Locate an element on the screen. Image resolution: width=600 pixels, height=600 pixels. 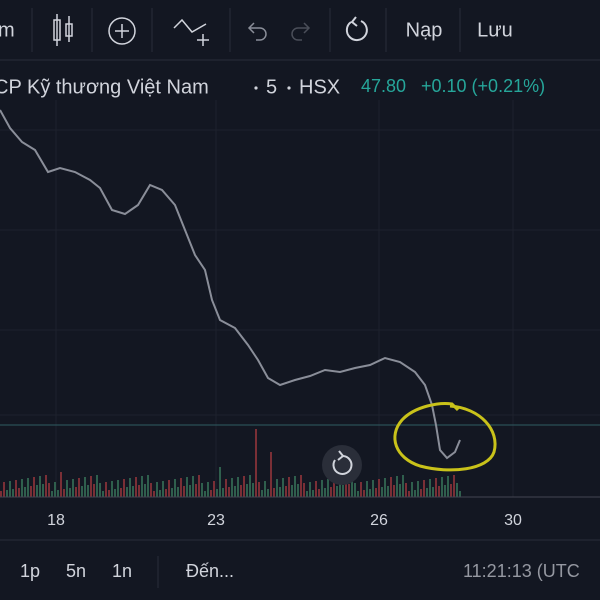
toolbar: m Nạp Lưu is located at coordinates (300, 34).